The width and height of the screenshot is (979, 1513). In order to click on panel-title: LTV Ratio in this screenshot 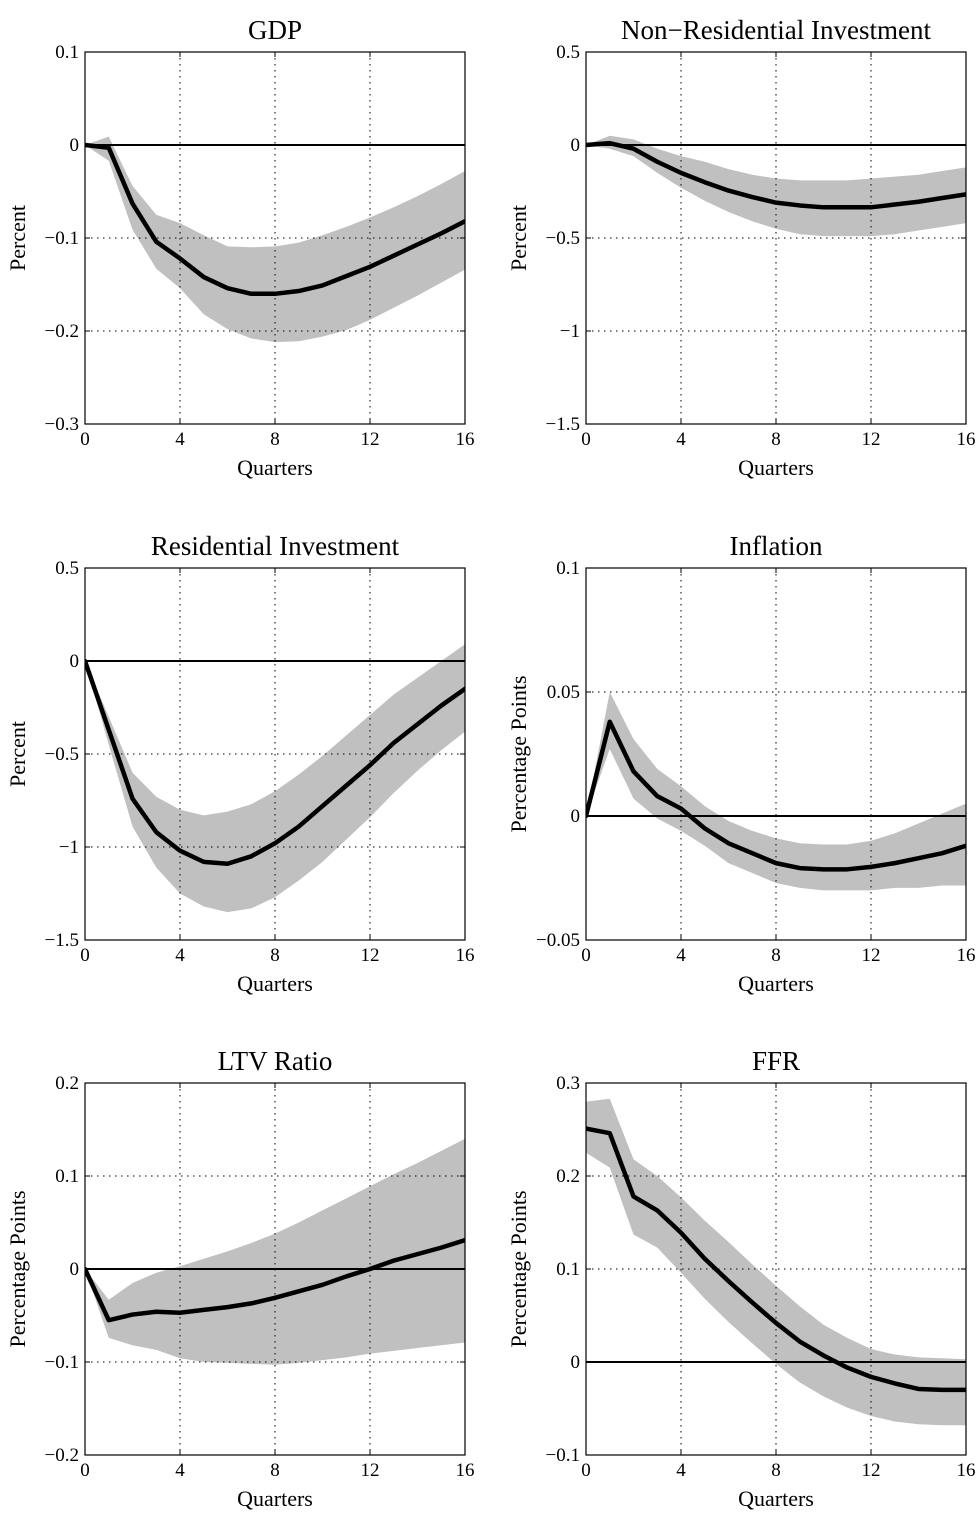, I will do `click(275, 1061)`.